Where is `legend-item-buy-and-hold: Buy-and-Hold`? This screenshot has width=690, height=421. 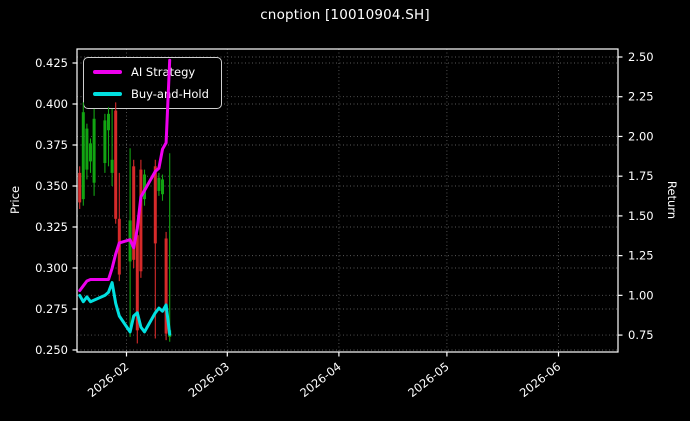 legend-item-buy-and-hold: Buy-and-Hold is located at coordinates (151, 94).